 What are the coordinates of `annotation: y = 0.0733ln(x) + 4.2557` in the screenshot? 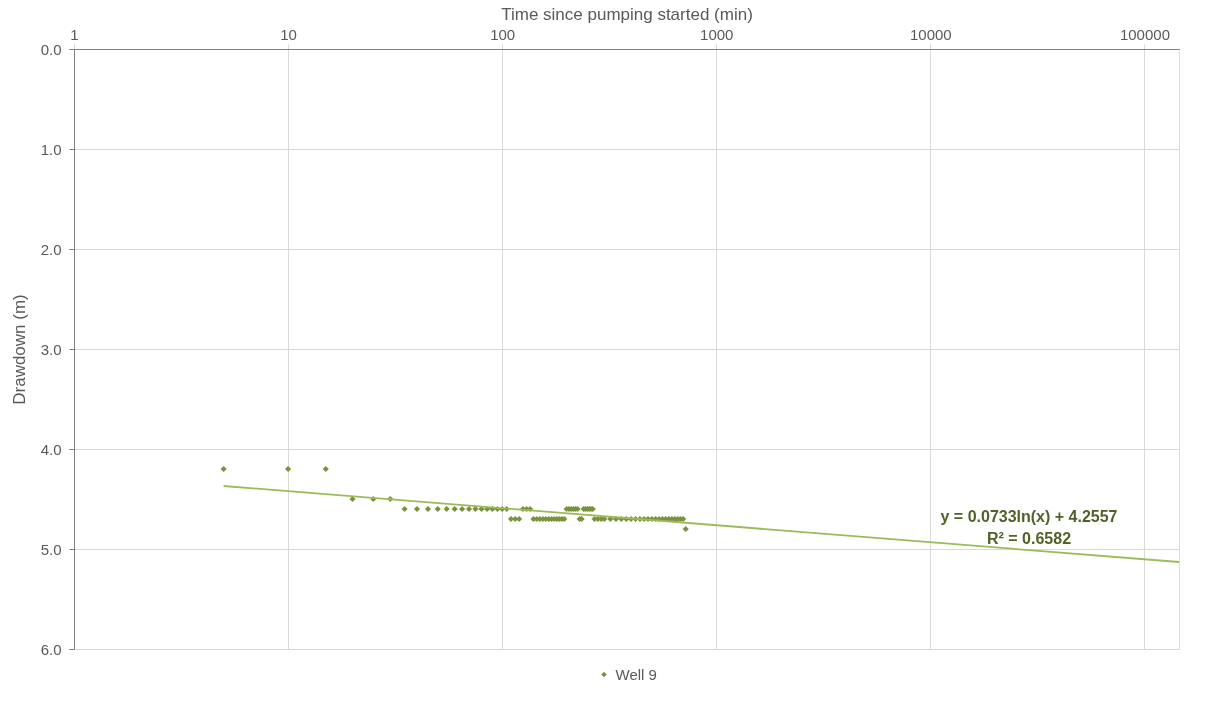 It's located at (1029, 516).